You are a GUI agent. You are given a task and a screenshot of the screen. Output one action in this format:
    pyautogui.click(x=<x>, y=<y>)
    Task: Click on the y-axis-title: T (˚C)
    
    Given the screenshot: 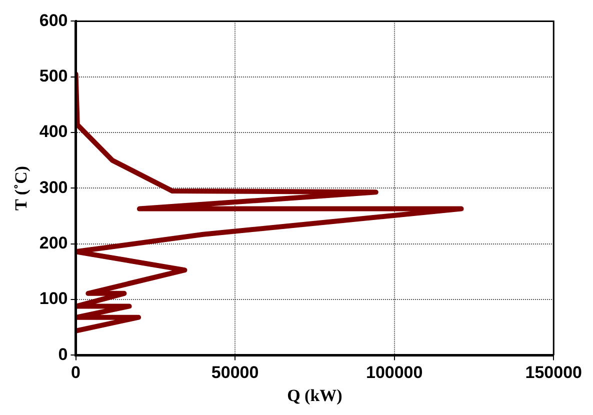 What is the action you would take?
    pyautogui.click(x=21, y=188)
    